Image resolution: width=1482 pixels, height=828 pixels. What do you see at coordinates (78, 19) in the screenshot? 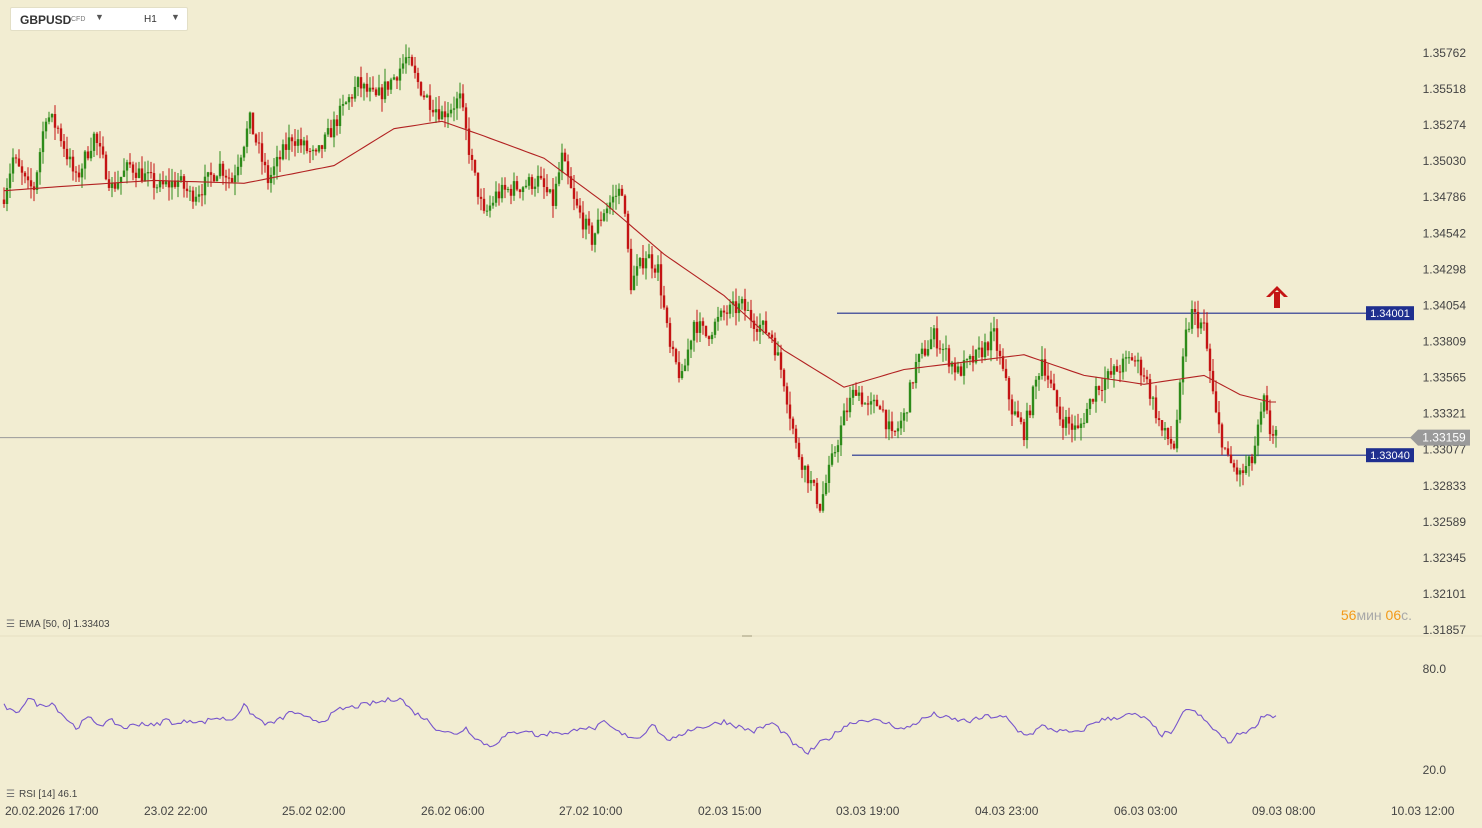
I see `symbol-badge: CFD` at bounding box center [78, 19].